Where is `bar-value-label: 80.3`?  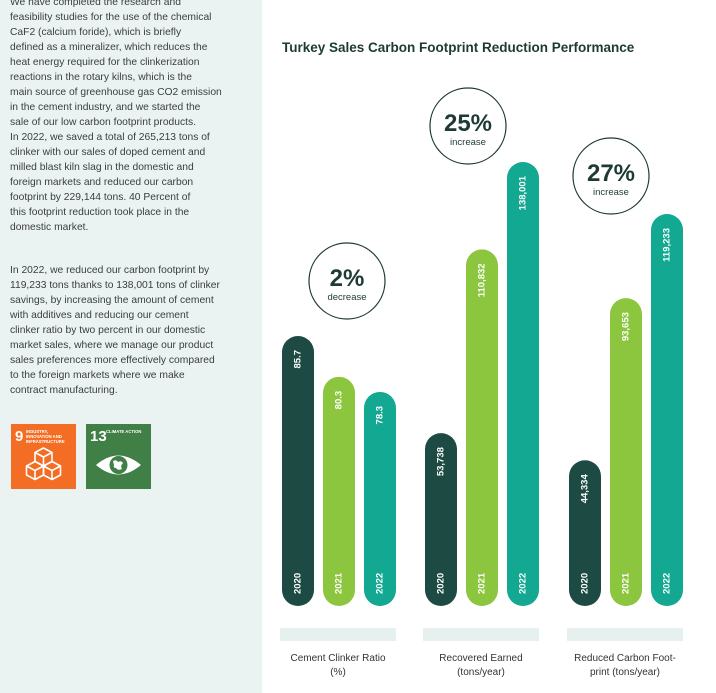 bar-value-label: 80.3 is located at coordinates (339, 400).